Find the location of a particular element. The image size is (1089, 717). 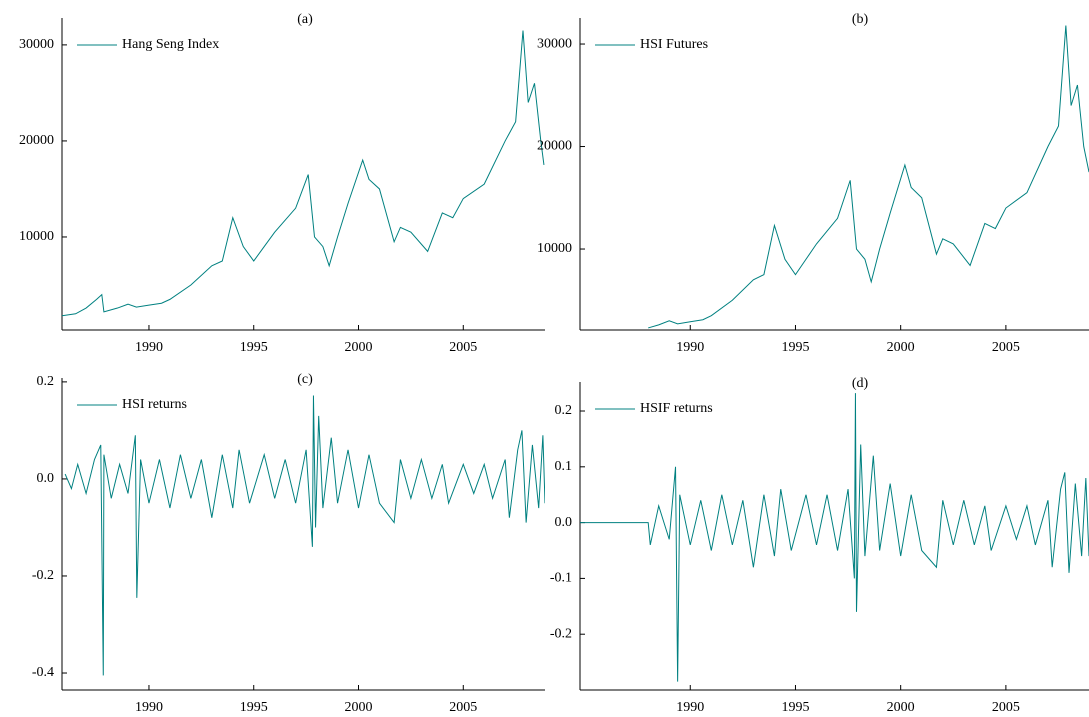

y-tick-label: -0.4 is located at coordinates (43, 672).